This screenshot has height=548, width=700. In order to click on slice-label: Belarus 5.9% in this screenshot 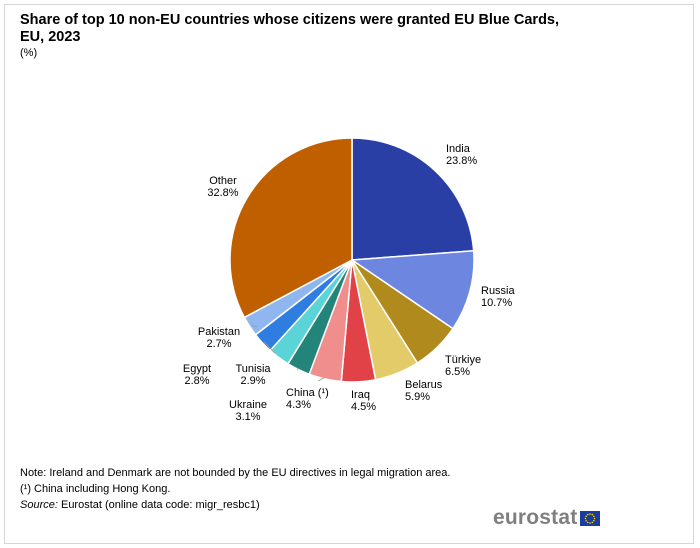, I will do `click(424, 391)`.